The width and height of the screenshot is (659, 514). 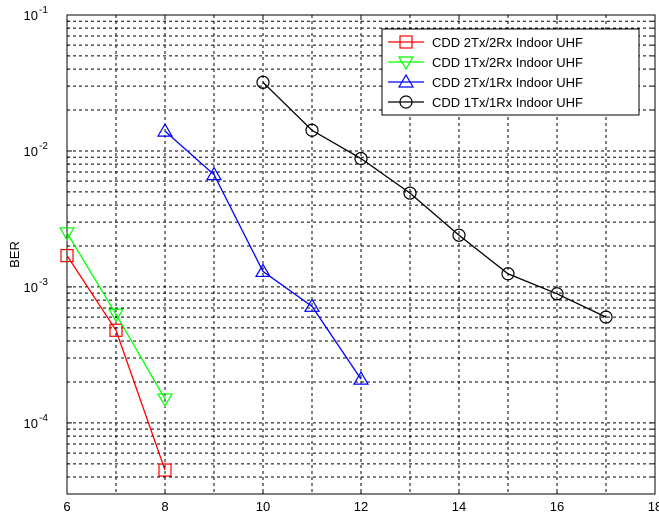 What do you see at coordinates (164, 506) in the screenshot?
I see `x-tick-label: 8` at bounding box center [164, 506].